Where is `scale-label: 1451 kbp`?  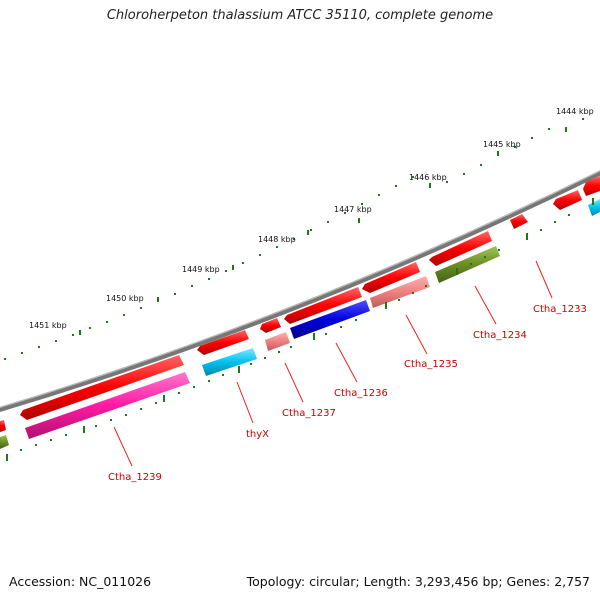 scale-label: 1451 kbp is located at coordinates (48, 325).